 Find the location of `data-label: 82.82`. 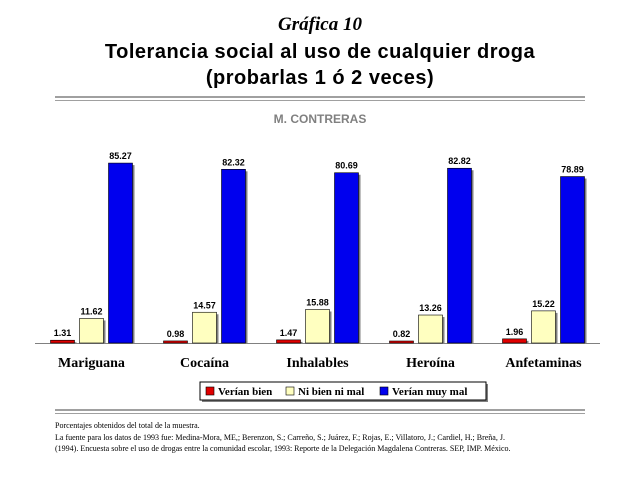

data-label: 82.82 is located at coordinates (459, 161).